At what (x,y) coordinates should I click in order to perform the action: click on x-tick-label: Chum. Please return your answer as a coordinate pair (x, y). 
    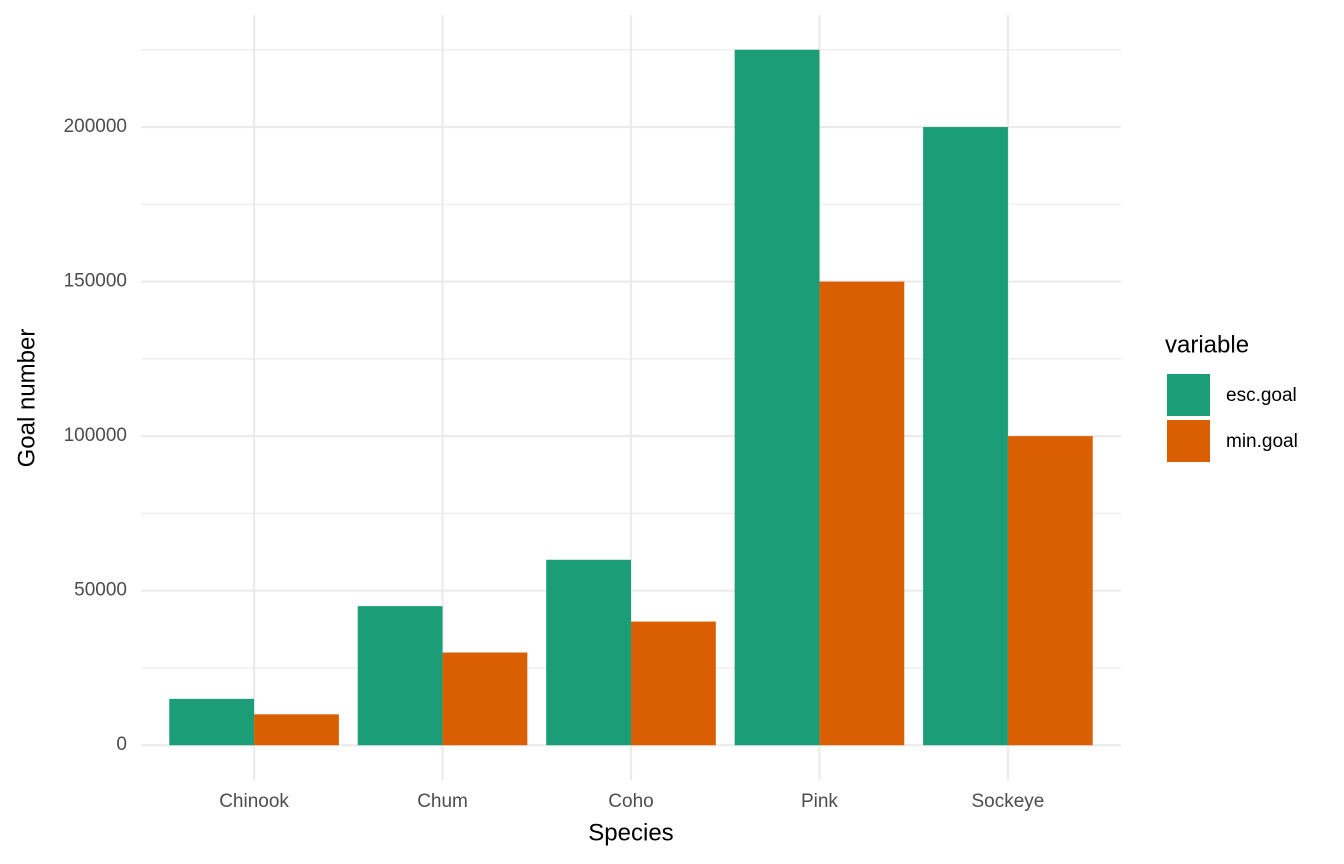
    Looking at the image, I should click on (442, 801).